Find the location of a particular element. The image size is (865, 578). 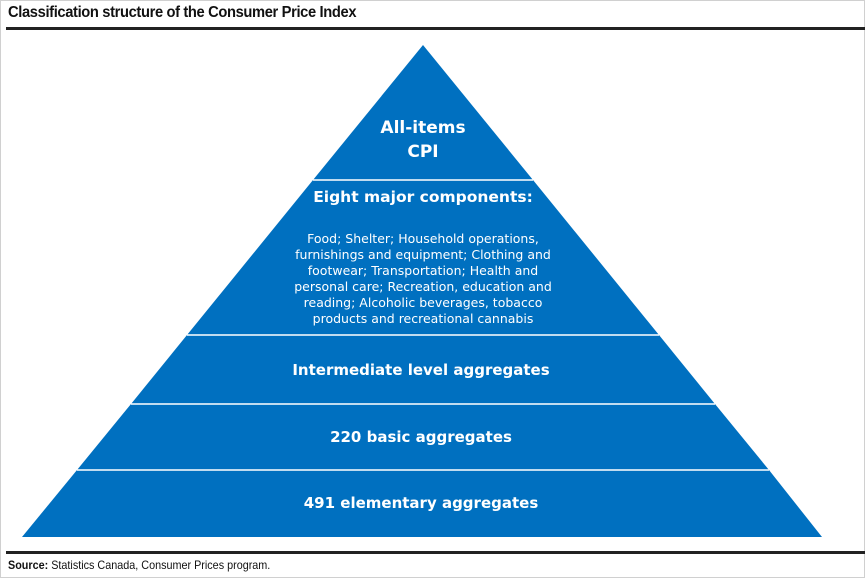

title-rule is located at coordinates (435, 28).